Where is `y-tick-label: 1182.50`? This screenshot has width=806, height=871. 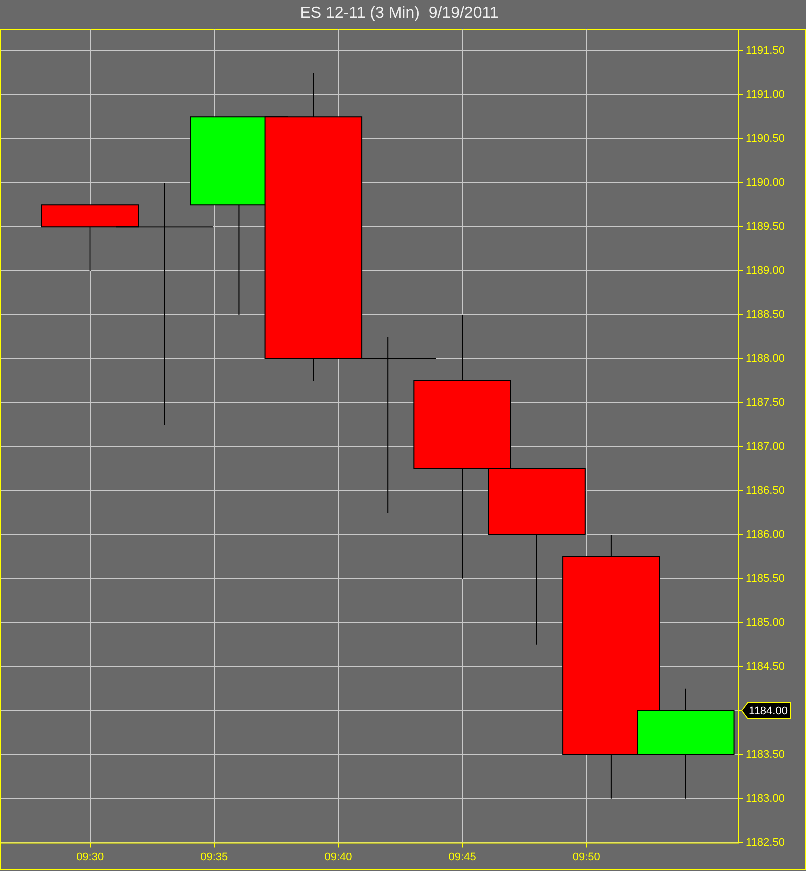
y-tick-label: 1182.50 is located at coordinates (765, 842).